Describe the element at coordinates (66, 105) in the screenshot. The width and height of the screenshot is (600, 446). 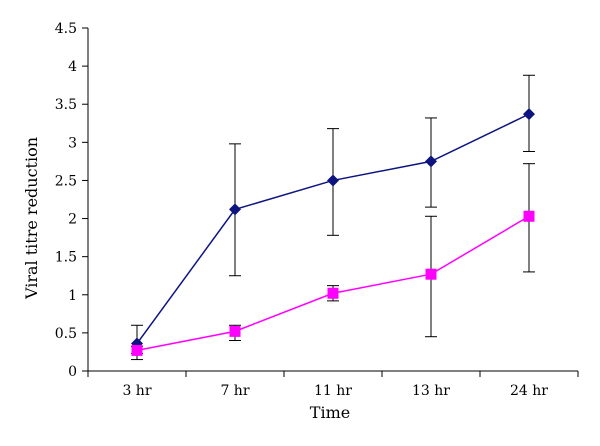
I see `y-tick-label: 3.5` at that location.